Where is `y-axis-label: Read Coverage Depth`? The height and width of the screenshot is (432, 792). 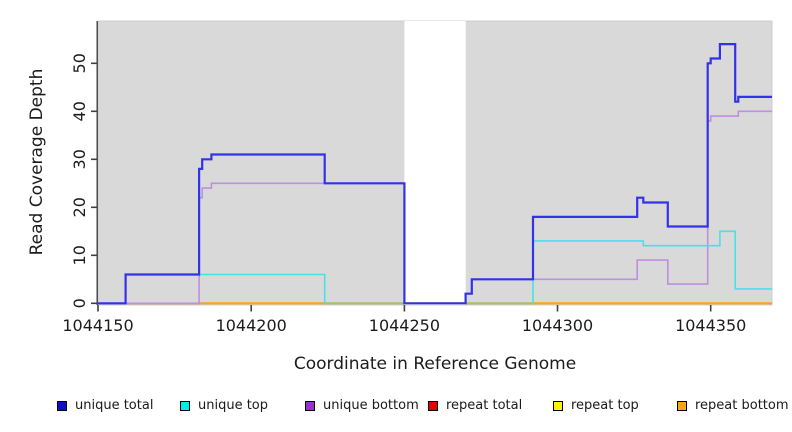 y-axis-label: Read Coverage Depth is located at coordinates (37, 162).